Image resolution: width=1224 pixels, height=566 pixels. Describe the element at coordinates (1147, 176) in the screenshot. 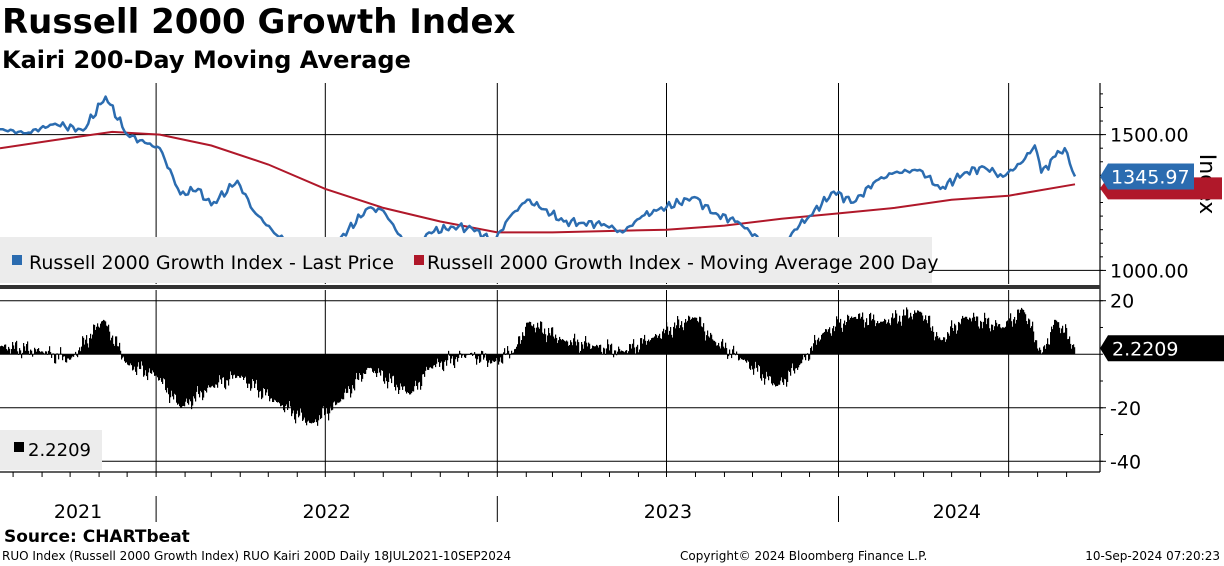

I see `price-last-value-tag` at that location.